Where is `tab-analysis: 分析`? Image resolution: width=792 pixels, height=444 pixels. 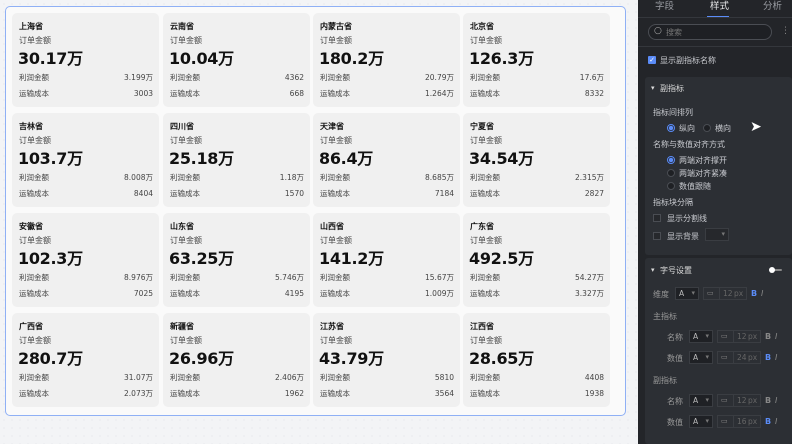
tab-analysis: 分析 is located at coordinates (773, 6).